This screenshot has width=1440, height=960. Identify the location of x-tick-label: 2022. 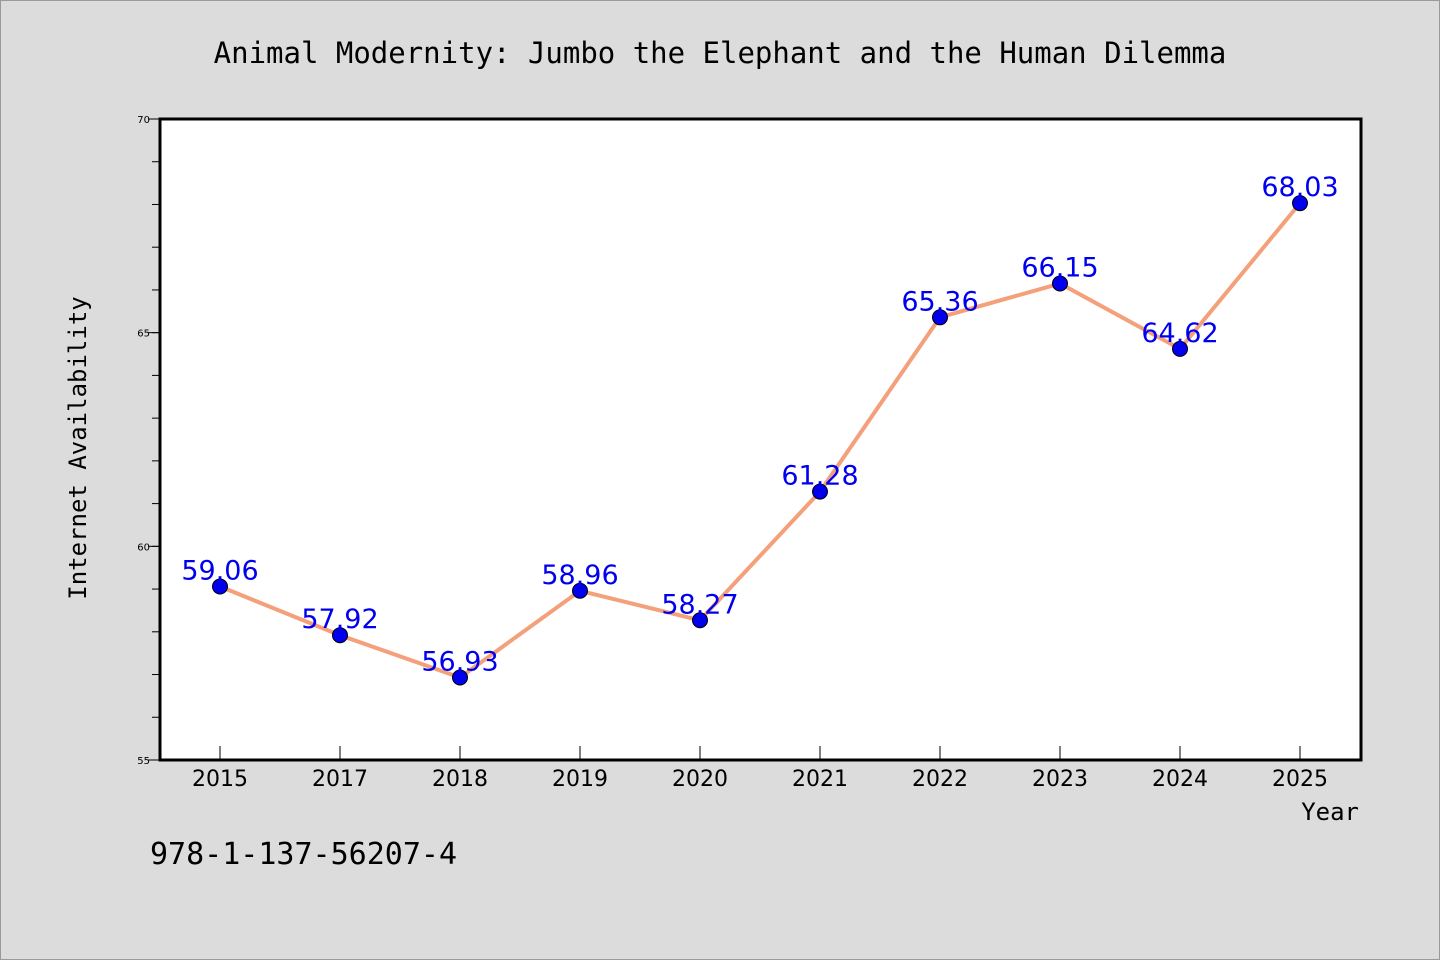
(940, 779).